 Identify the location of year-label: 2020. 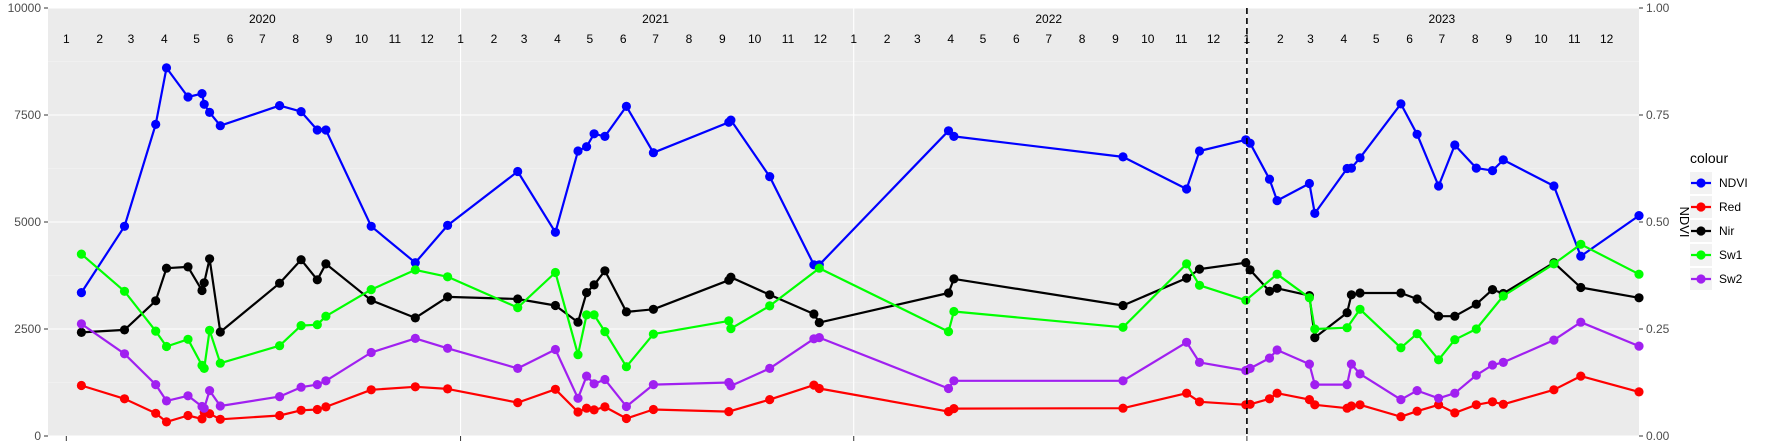
(262, 19).